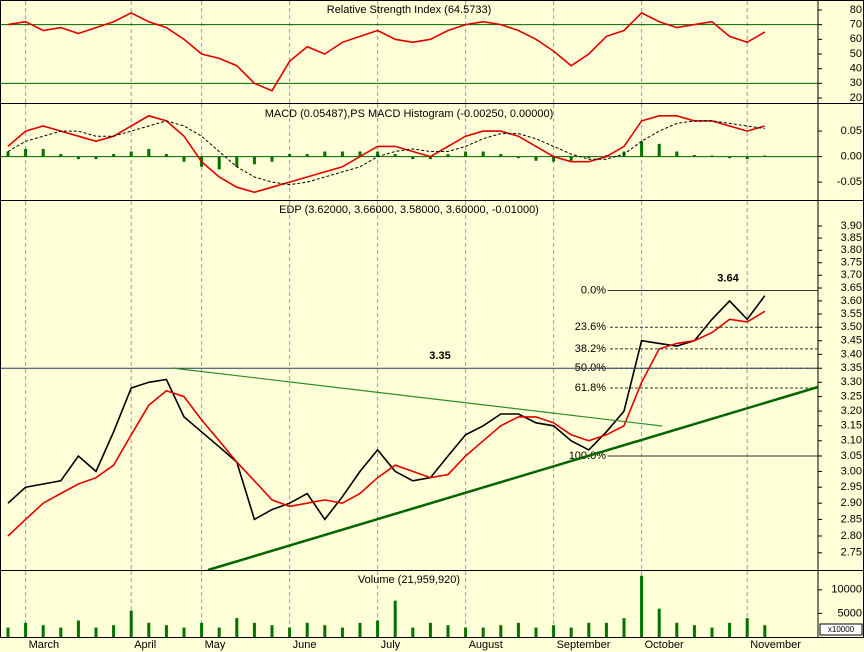 This screenshot has height=652, width=864. What do you see at coordinates (775, 645) in the screenshot?
I see `x-tick-label: November` at bounding box center [775, 645].